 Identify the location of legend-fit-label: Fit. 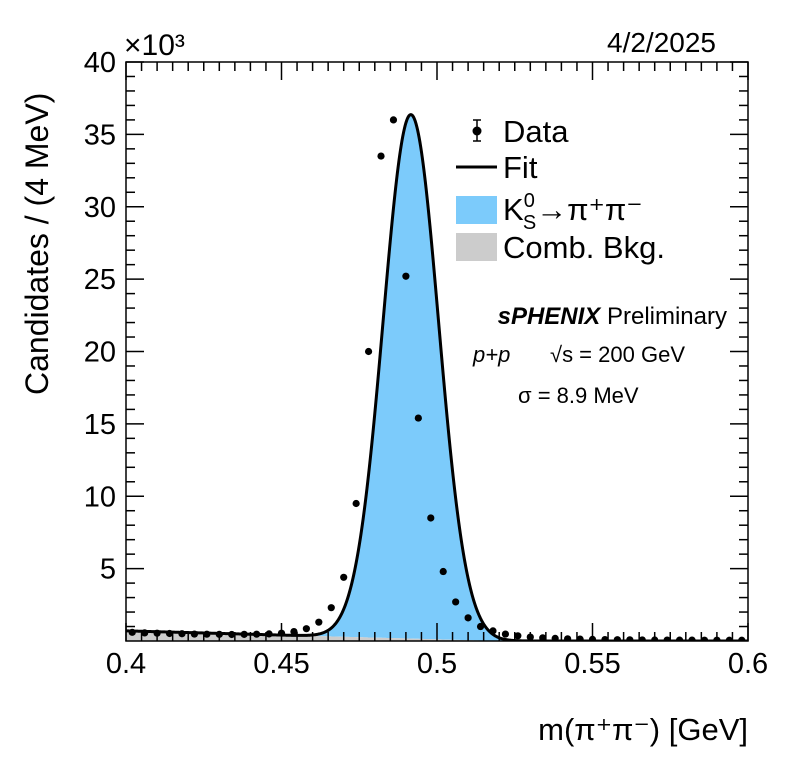
(520, 167).